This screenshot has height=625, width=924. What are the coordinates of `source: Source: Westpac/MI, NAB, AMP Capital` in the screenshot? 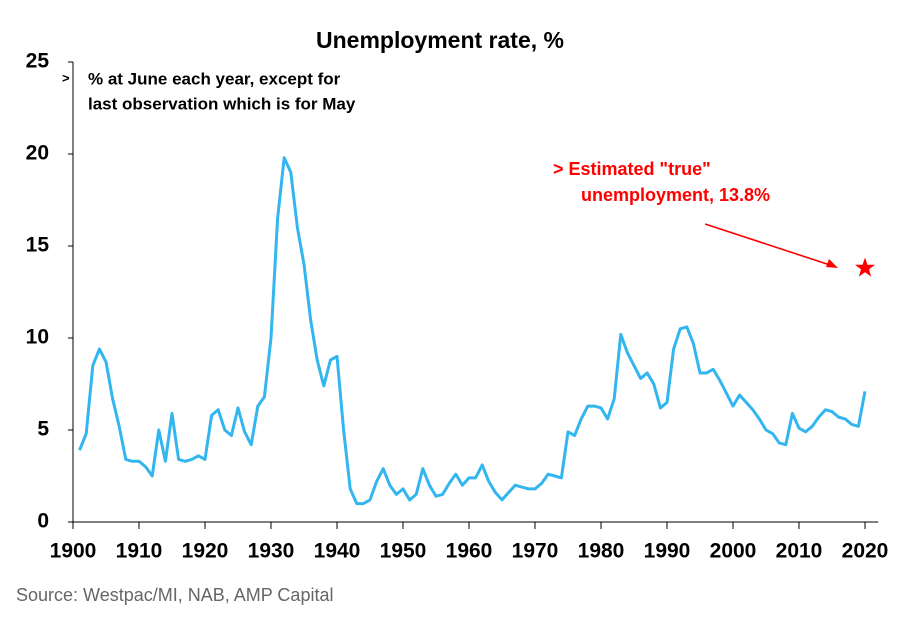 It's located at (174, 595).